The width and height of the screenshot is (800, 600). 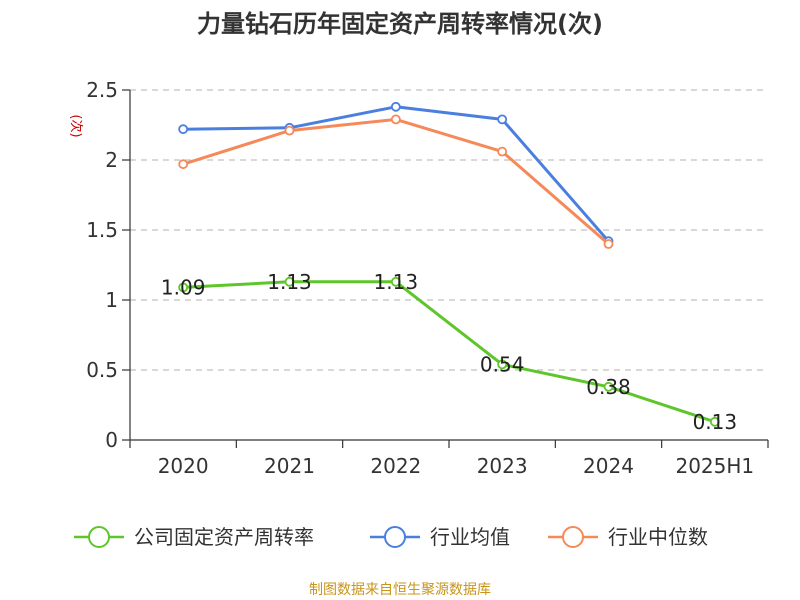 I want to click on legend: 公司固定资产周转率 行业均值 行业中位数, so click(x=391, y=537).